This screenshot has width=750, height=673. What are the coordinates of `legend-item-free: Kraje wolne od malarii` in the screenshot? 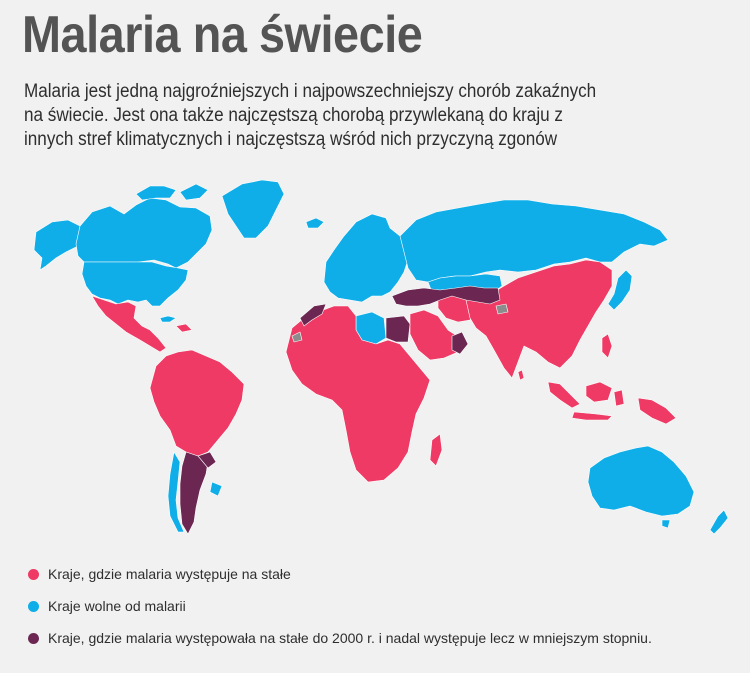 It's located at (378, 606).